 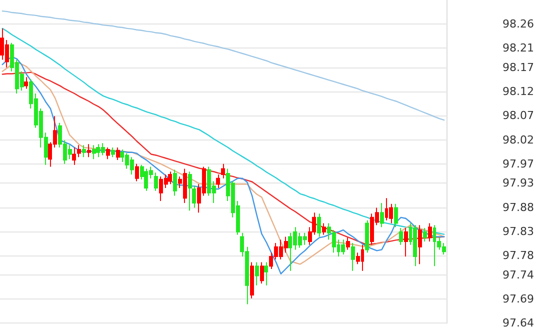 I want to click on y-tick-label: 98.21, so click(x=518, y=48).